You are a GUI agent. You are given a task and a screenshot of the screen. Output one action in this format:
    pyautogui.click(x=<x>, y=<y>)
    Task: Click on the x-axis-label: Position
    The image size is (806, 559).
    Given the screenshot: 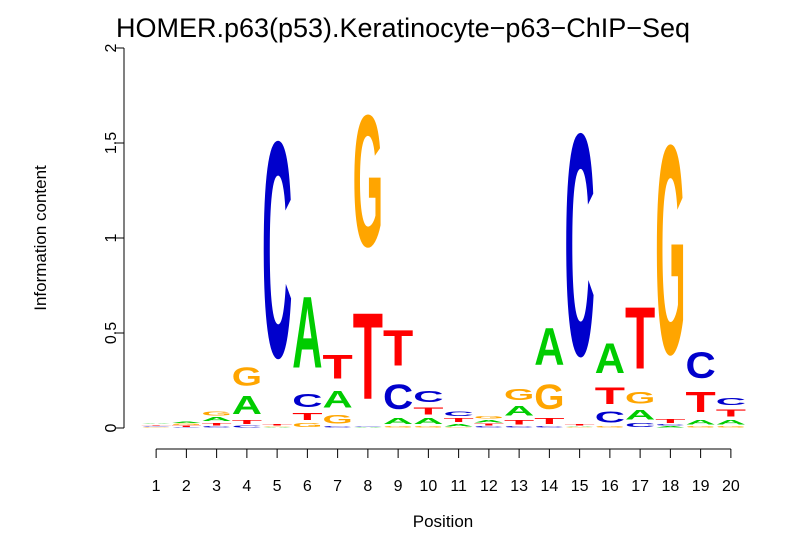 What is the action you would take?
    pyautogui.click(x=443, y=521)
    